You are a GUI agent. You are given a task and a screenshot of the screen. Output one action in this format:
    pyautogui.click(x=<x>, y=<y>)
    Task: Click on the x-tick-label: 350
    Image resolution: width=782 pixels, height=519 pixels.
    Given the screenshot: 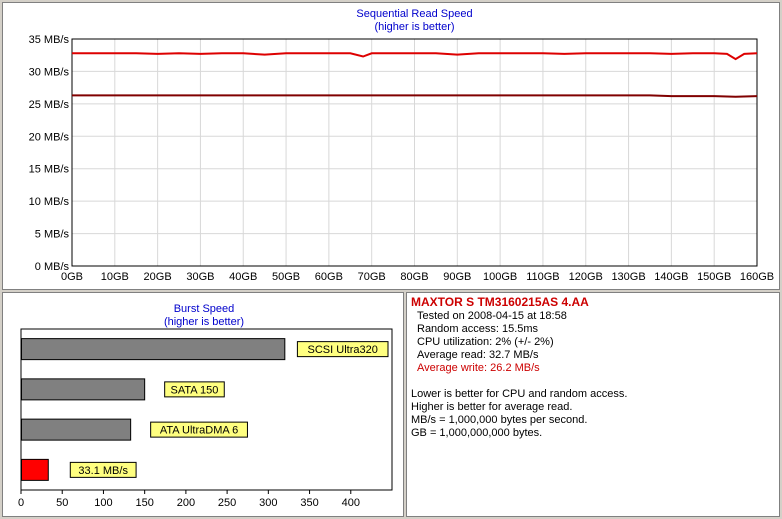 What is the action you would take?
    pyautogui.click(x=309, y=503)
    